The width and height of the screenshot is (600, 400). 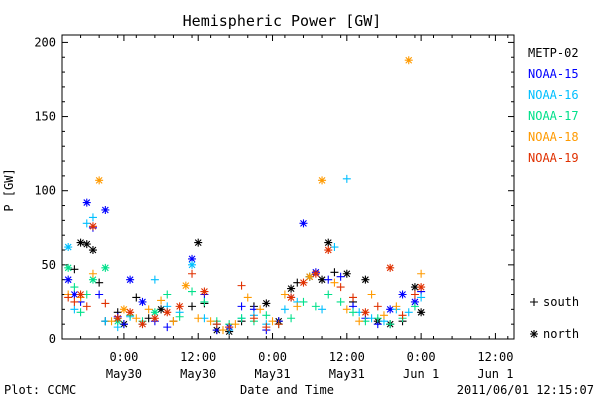 I want to click on marker-legend-south: south, so click(x=554, y=302).